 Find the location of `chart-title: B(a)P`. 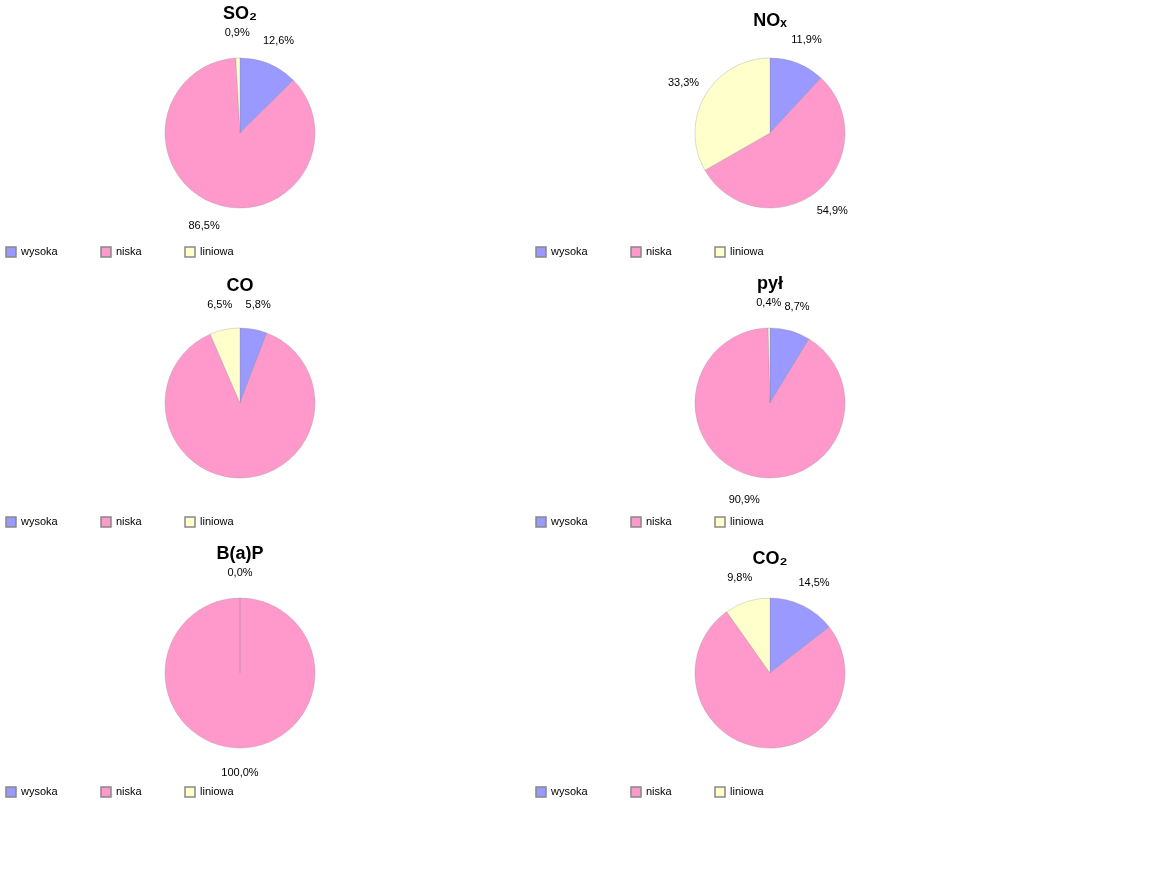

chart-title: B(a)P is located at coordinates (240, 553).